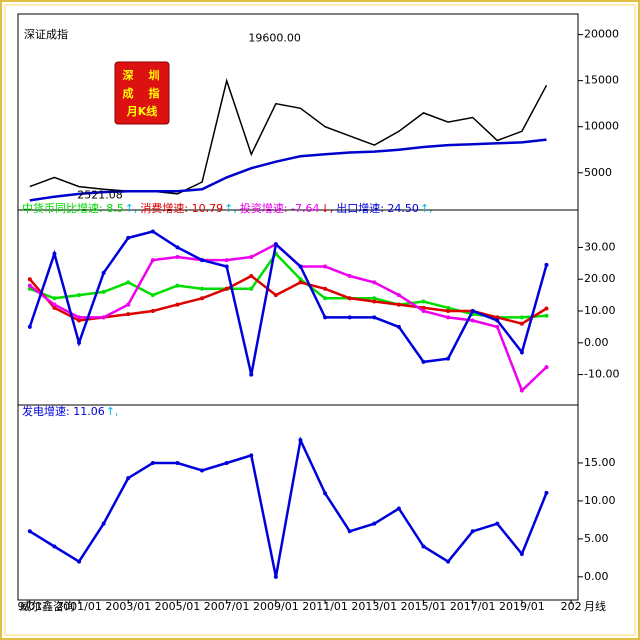 Image resolution: width=640 pixels, height=640 pixels. I want to click on x-tick-label: 9/01, so click(29, 606).